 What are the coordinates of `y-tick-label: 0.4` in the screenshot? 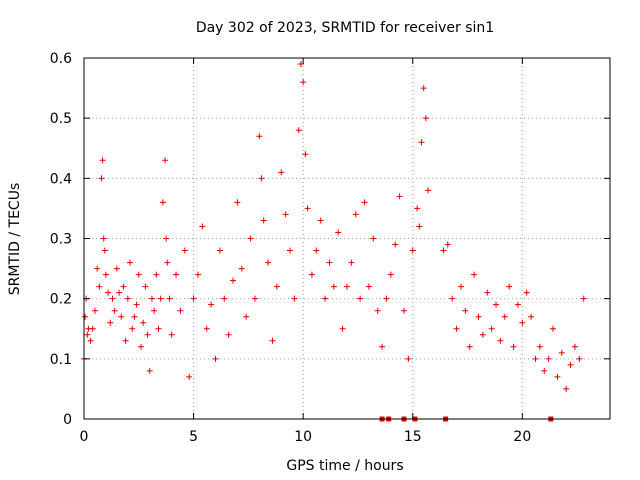 It's located at (61, 179).